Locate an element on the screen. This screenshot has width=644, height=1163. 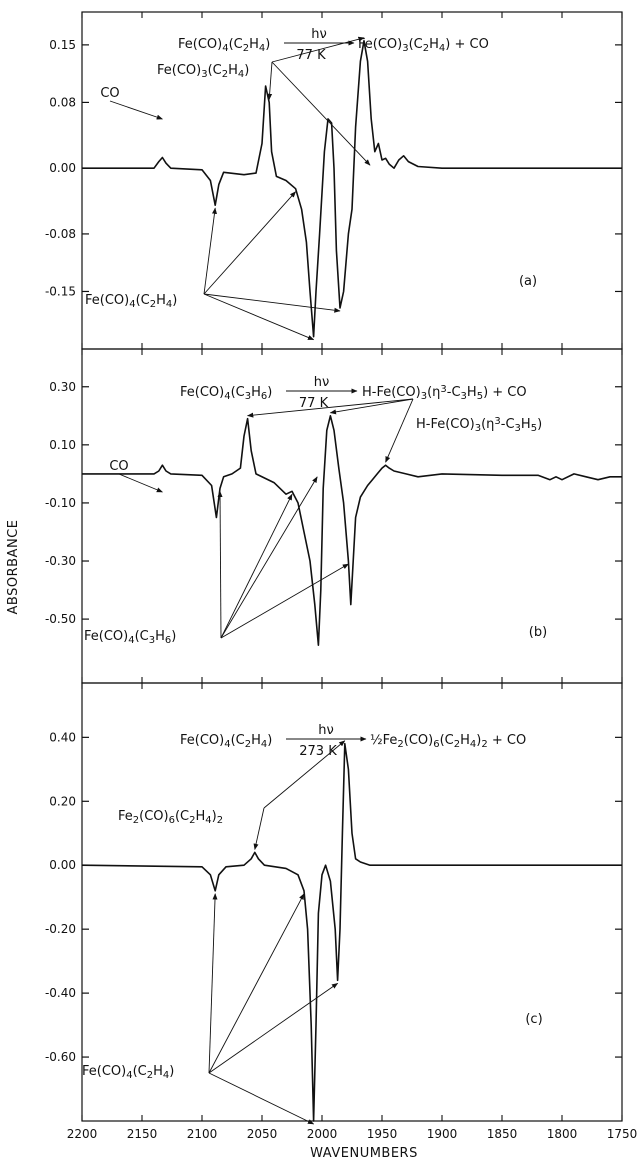
x-axis-label: WAVENUMBERS is located at coordinates (364, 1153).